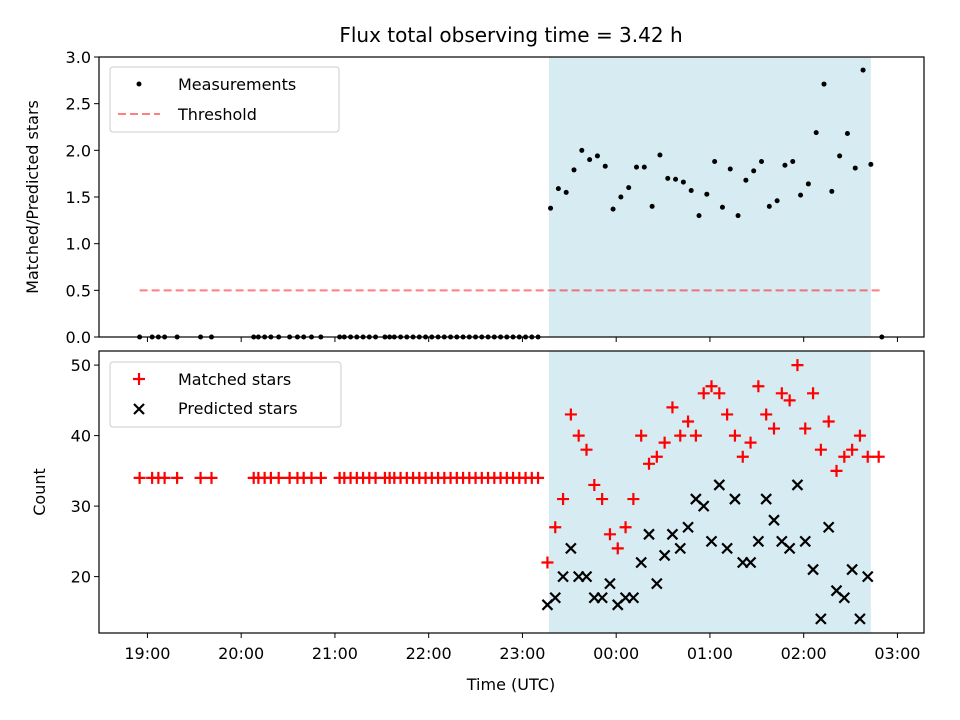  Describe the element at coordinates (78, 104) in the screenshot. I see `y-tick-label: 2.5` at that location.